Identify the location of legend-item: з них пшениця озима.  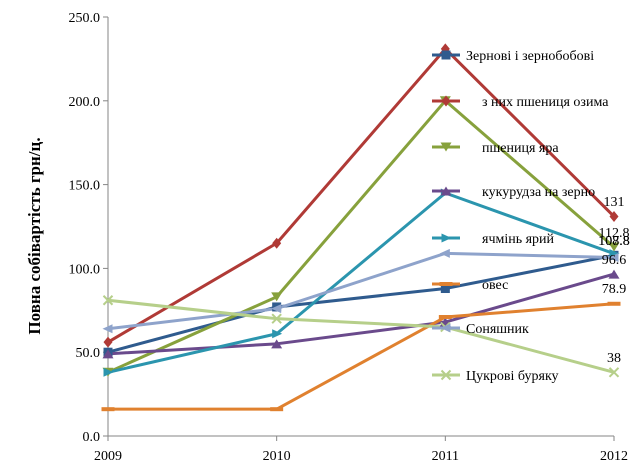
(520, 102).